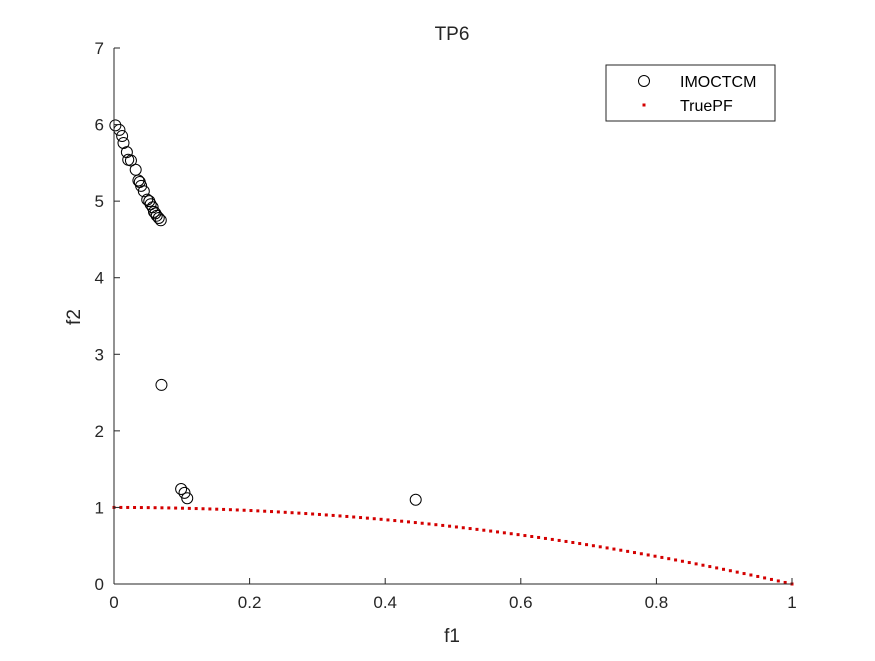 The image size is (875, 661). What do you see at coordinates (99, 584) in the screenshot?
I see `y-tick-label: 0` at bounding box center [99, 584].